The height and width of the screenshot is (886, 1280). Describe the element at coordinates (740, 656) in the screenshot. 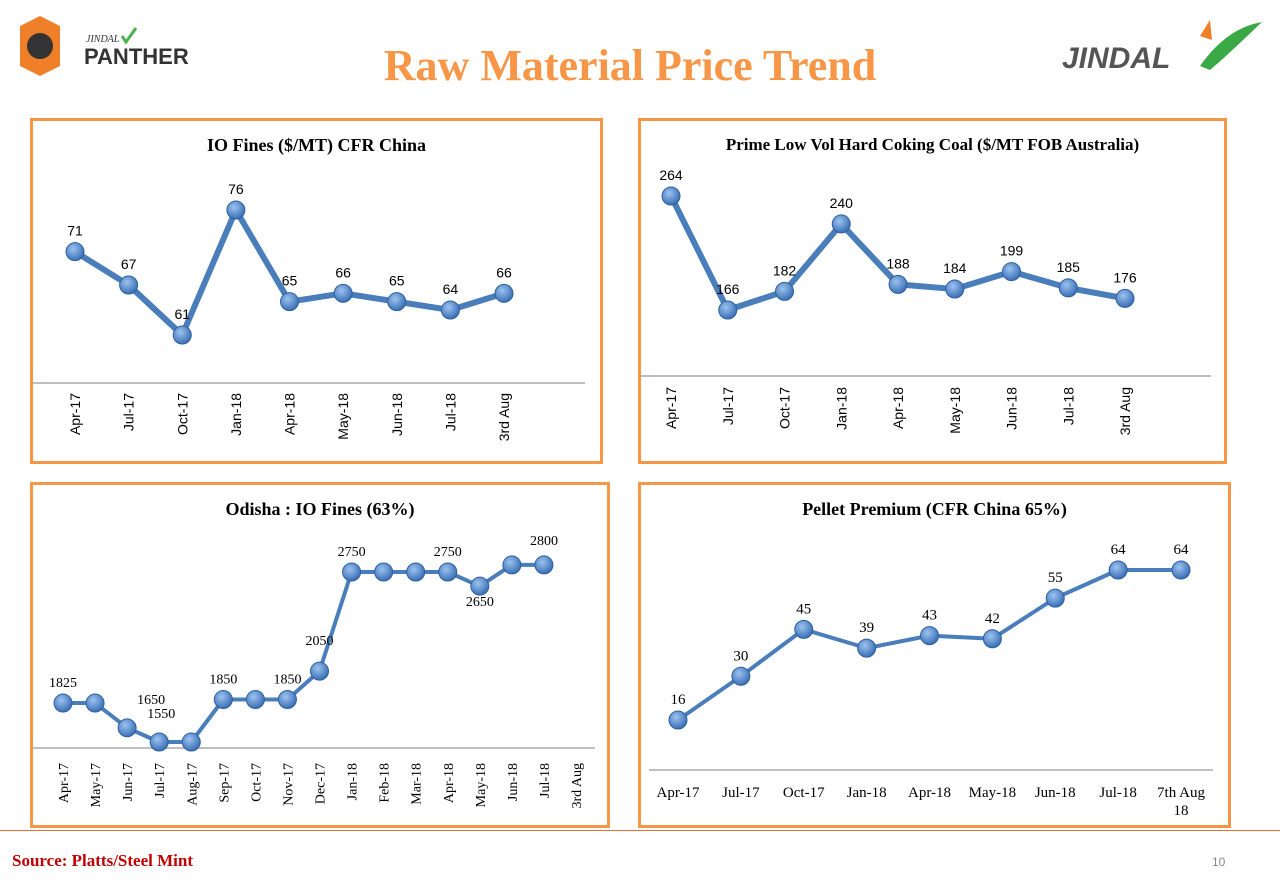

I see `data-label: 30` at that location.